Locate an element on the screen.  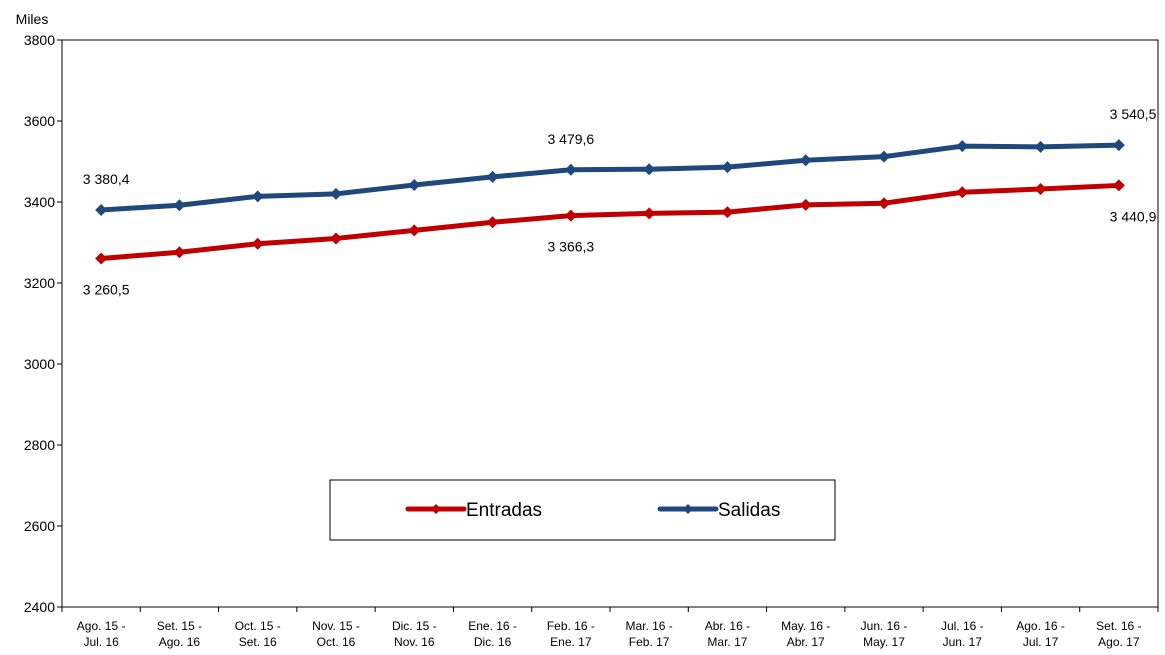
x-tick-label: Dic. 15 - is located at coordinates (414, 626).